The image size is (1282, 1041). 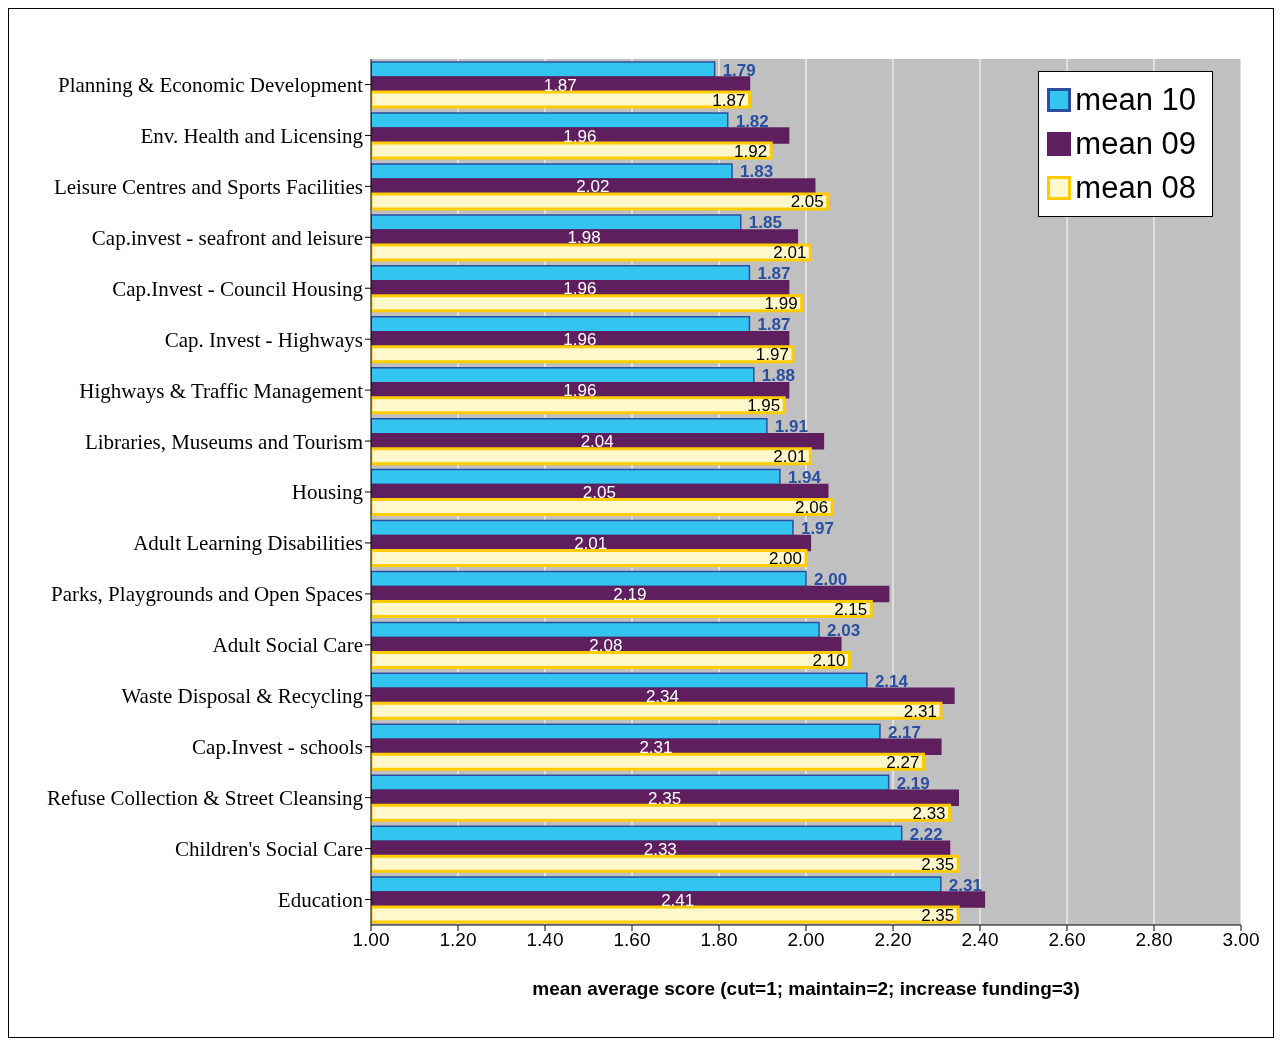 I want to click on y-tick-label: Adult Learning Disabilities, so click(x=248, y=543).